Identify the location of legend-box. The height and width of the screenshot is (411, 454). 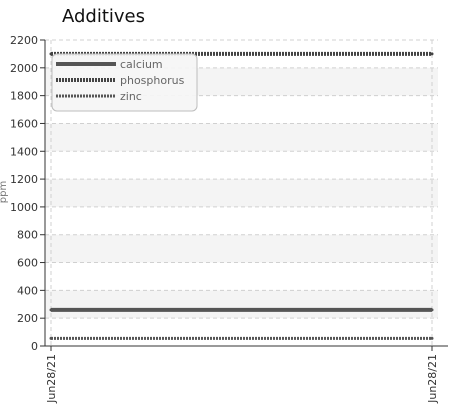
(124, 82).